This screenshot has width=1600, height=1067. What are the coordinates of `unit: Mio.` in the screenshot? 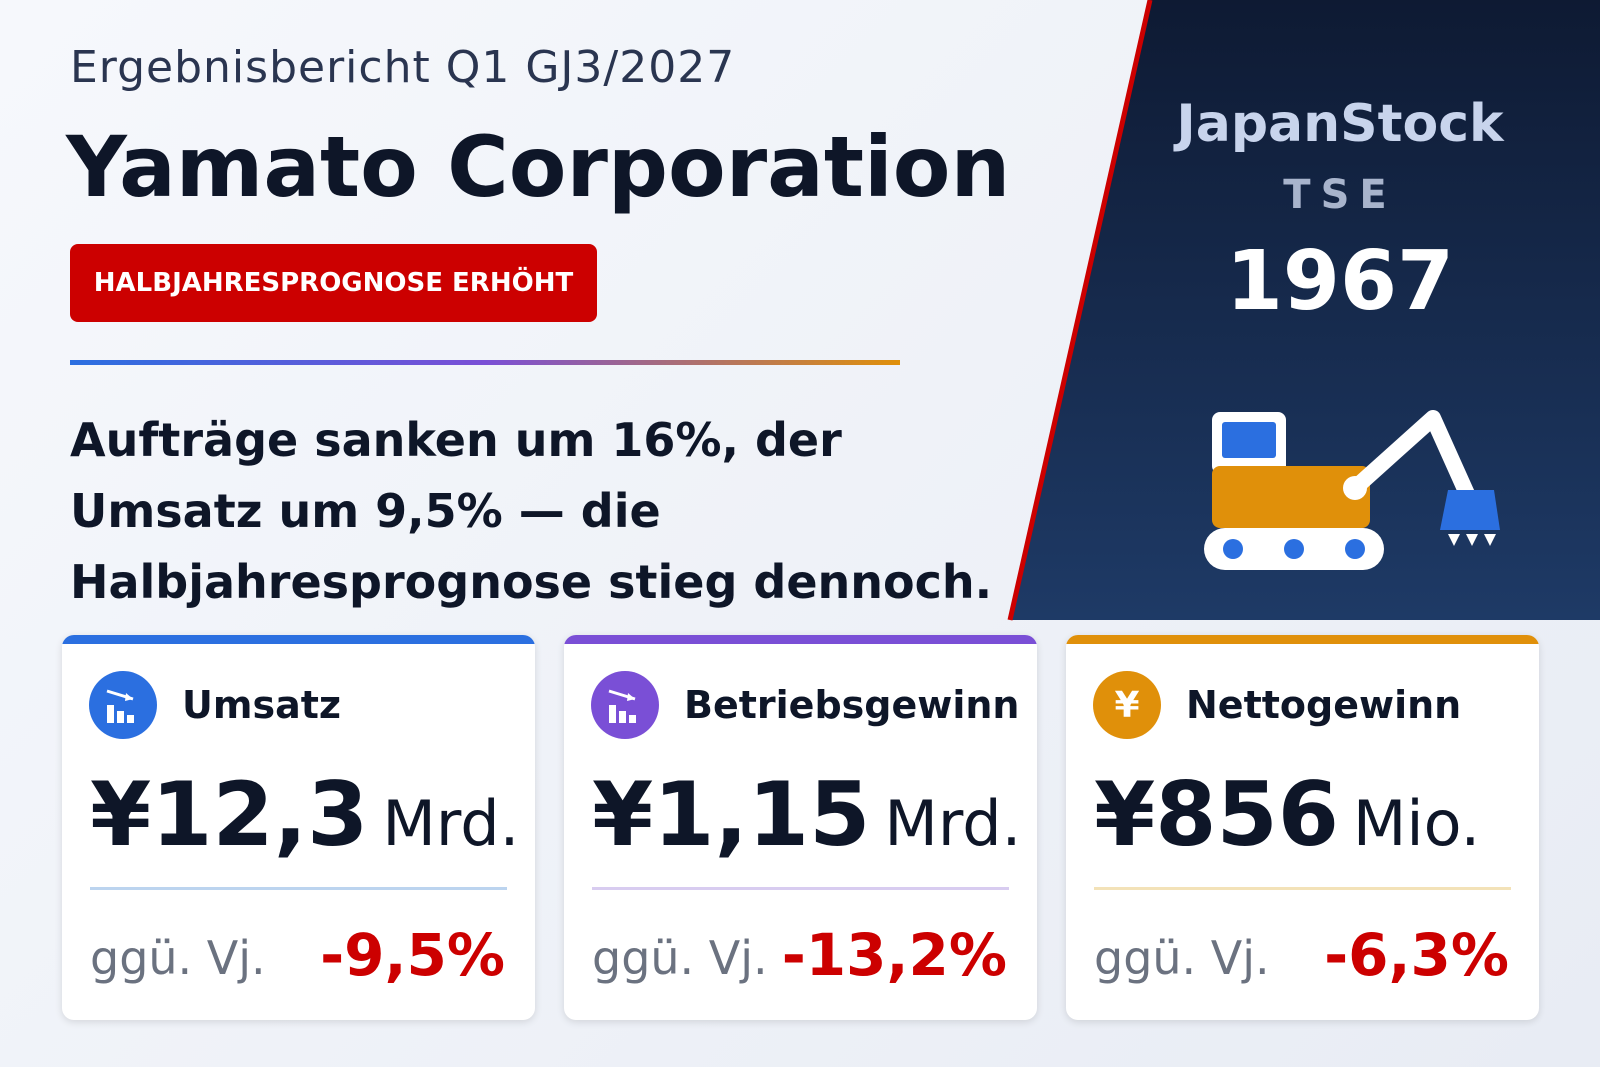 It's located at (1416, 823).